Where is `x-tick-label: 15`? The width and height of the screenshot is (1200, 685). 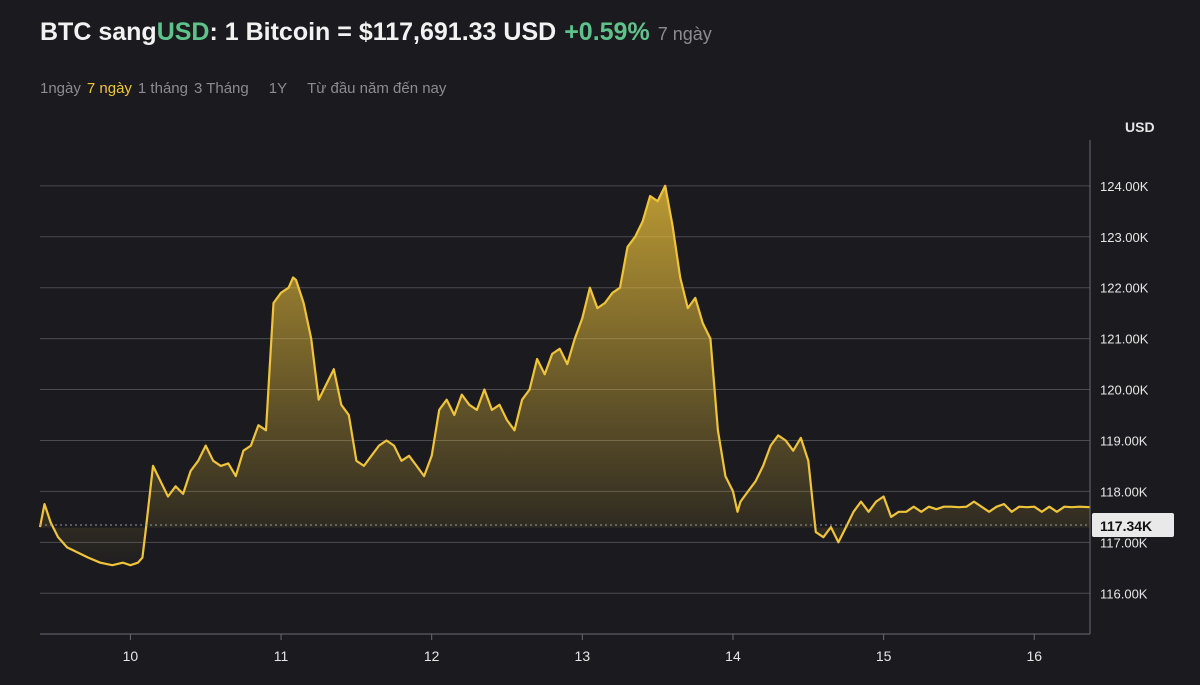 x-tick-label: 15 is located at coordinates (884, 656).